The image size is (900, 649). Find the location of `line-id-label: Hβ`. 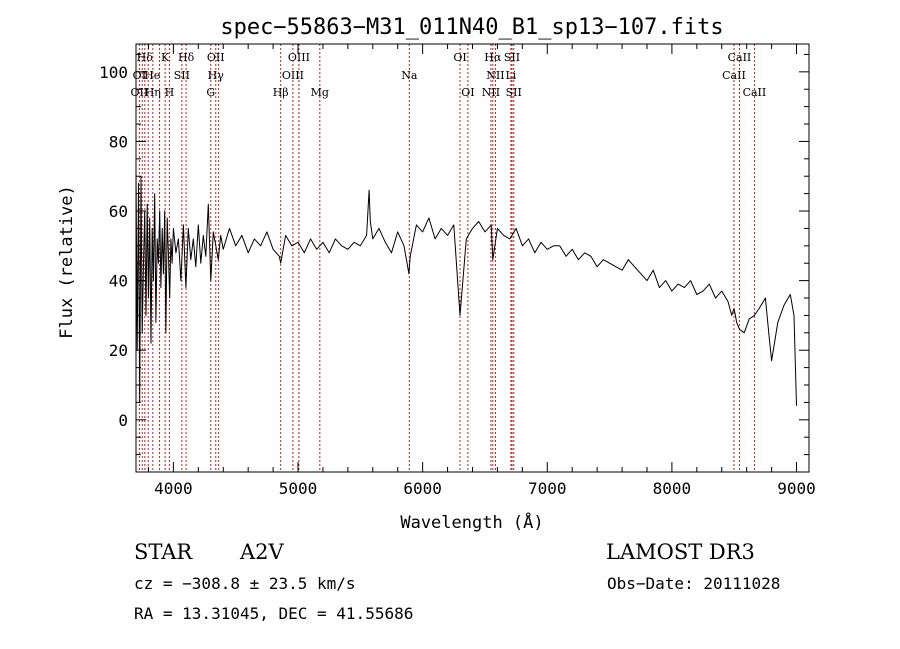

line-id-label: Hβ is located at coordinates (281, 92).